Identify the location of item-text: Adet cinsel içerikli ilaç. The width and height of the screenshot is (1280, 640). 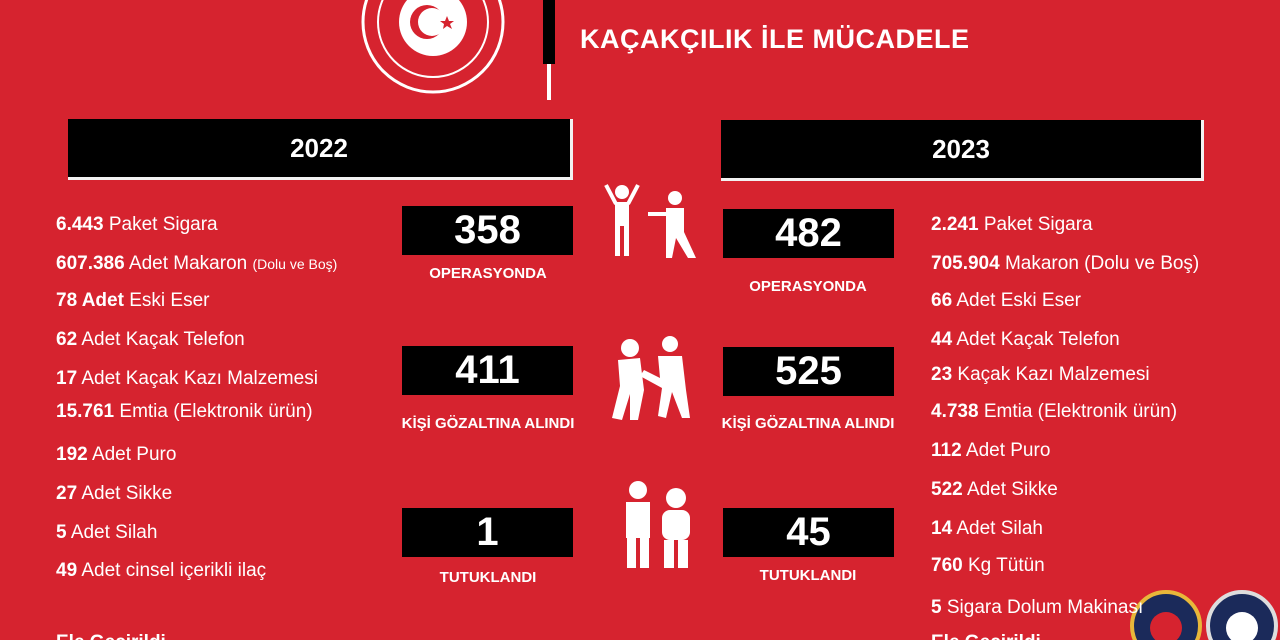
(174, 570).